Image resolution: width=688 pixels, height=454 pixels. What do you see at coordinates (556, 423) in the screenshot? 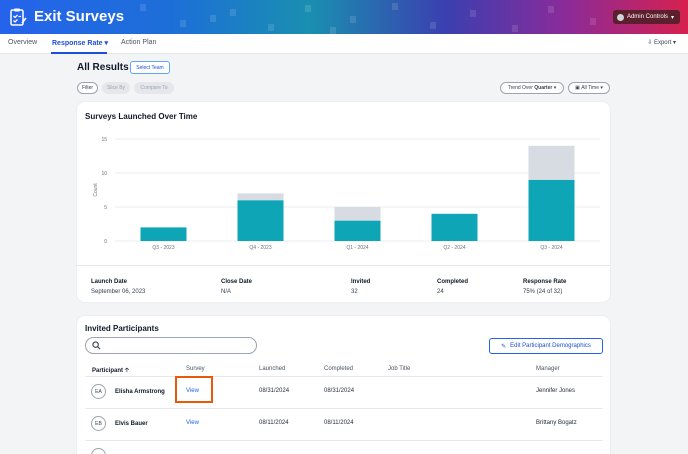
I see `manager-name: Brittany Bogatz` at bounding box center [556, 423].